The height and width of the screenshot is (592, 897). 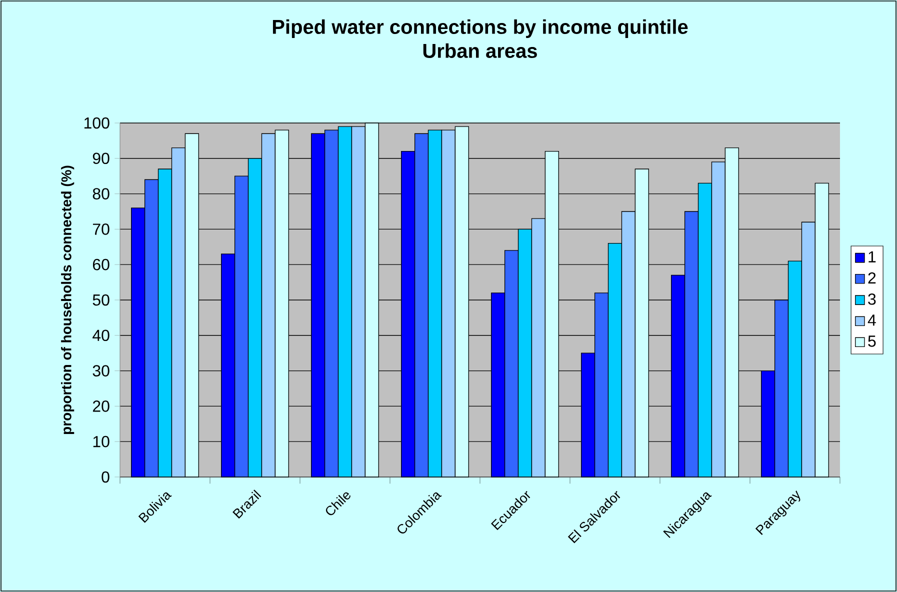 I want to click on y-axis-title: proportion of households connected (%), so click(x=67, y=300).